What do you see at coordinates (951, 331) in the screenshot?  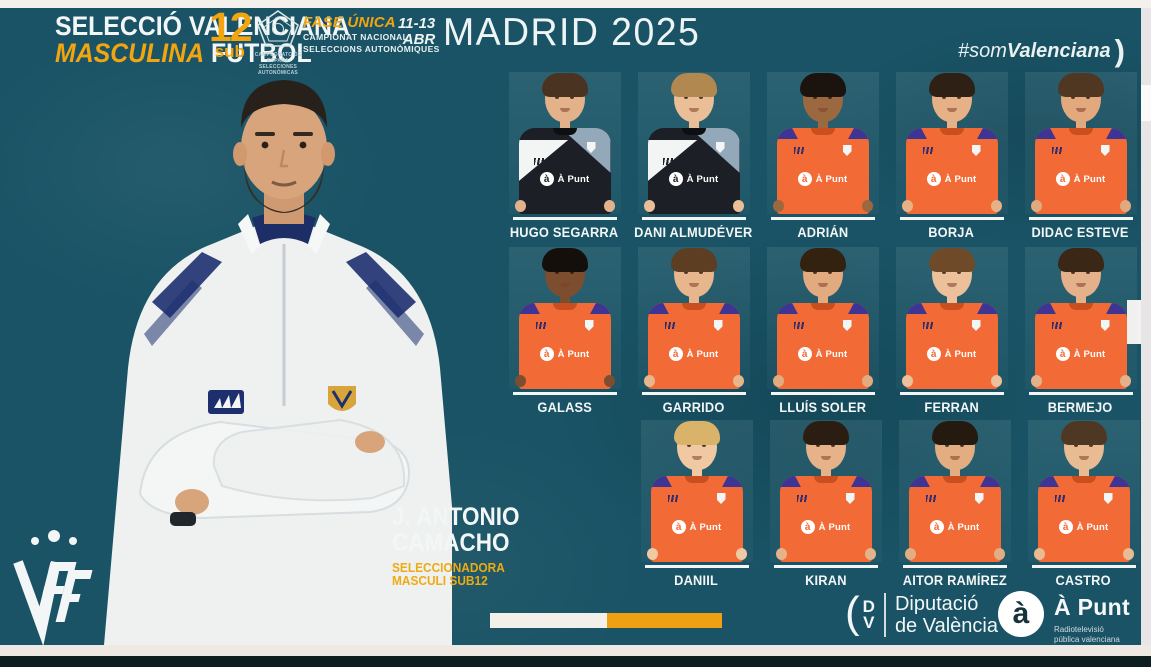 I see `player-card: à À Punt FERRAN` at bounding box center [951, 331].